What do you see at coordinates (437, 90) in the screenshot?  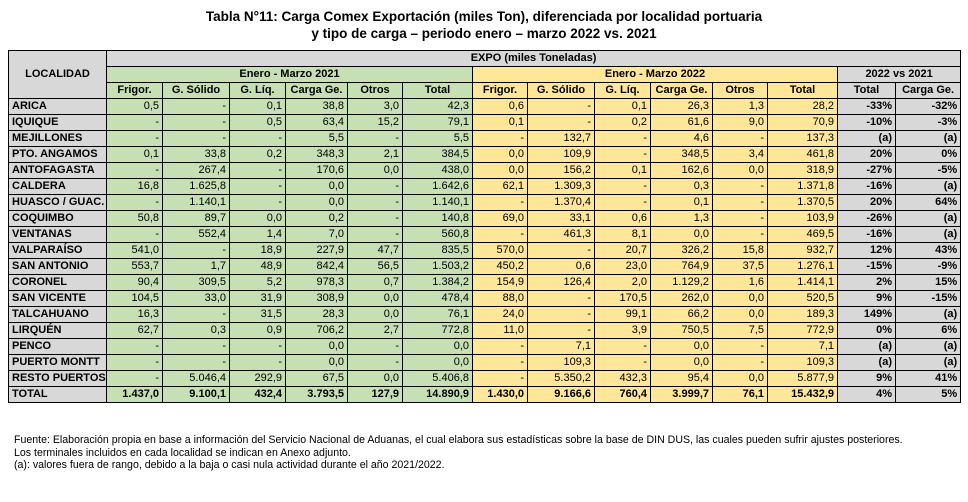 I see `col-header-2021: Total` at bounding box center [437, 90].